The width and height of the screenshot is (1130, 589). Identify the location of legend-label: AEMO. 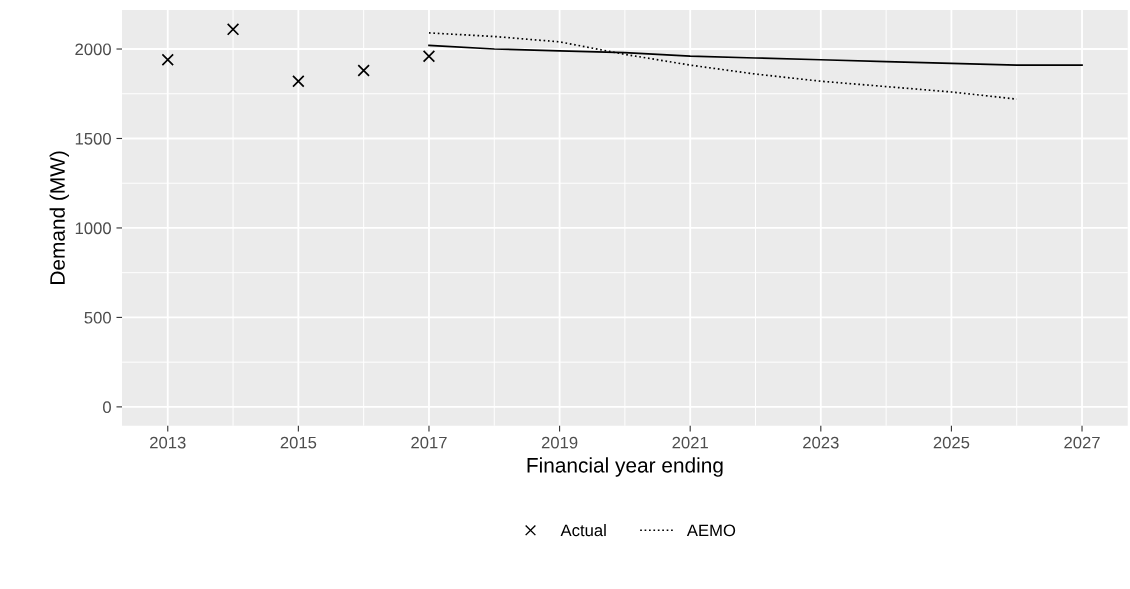
(711, 530).